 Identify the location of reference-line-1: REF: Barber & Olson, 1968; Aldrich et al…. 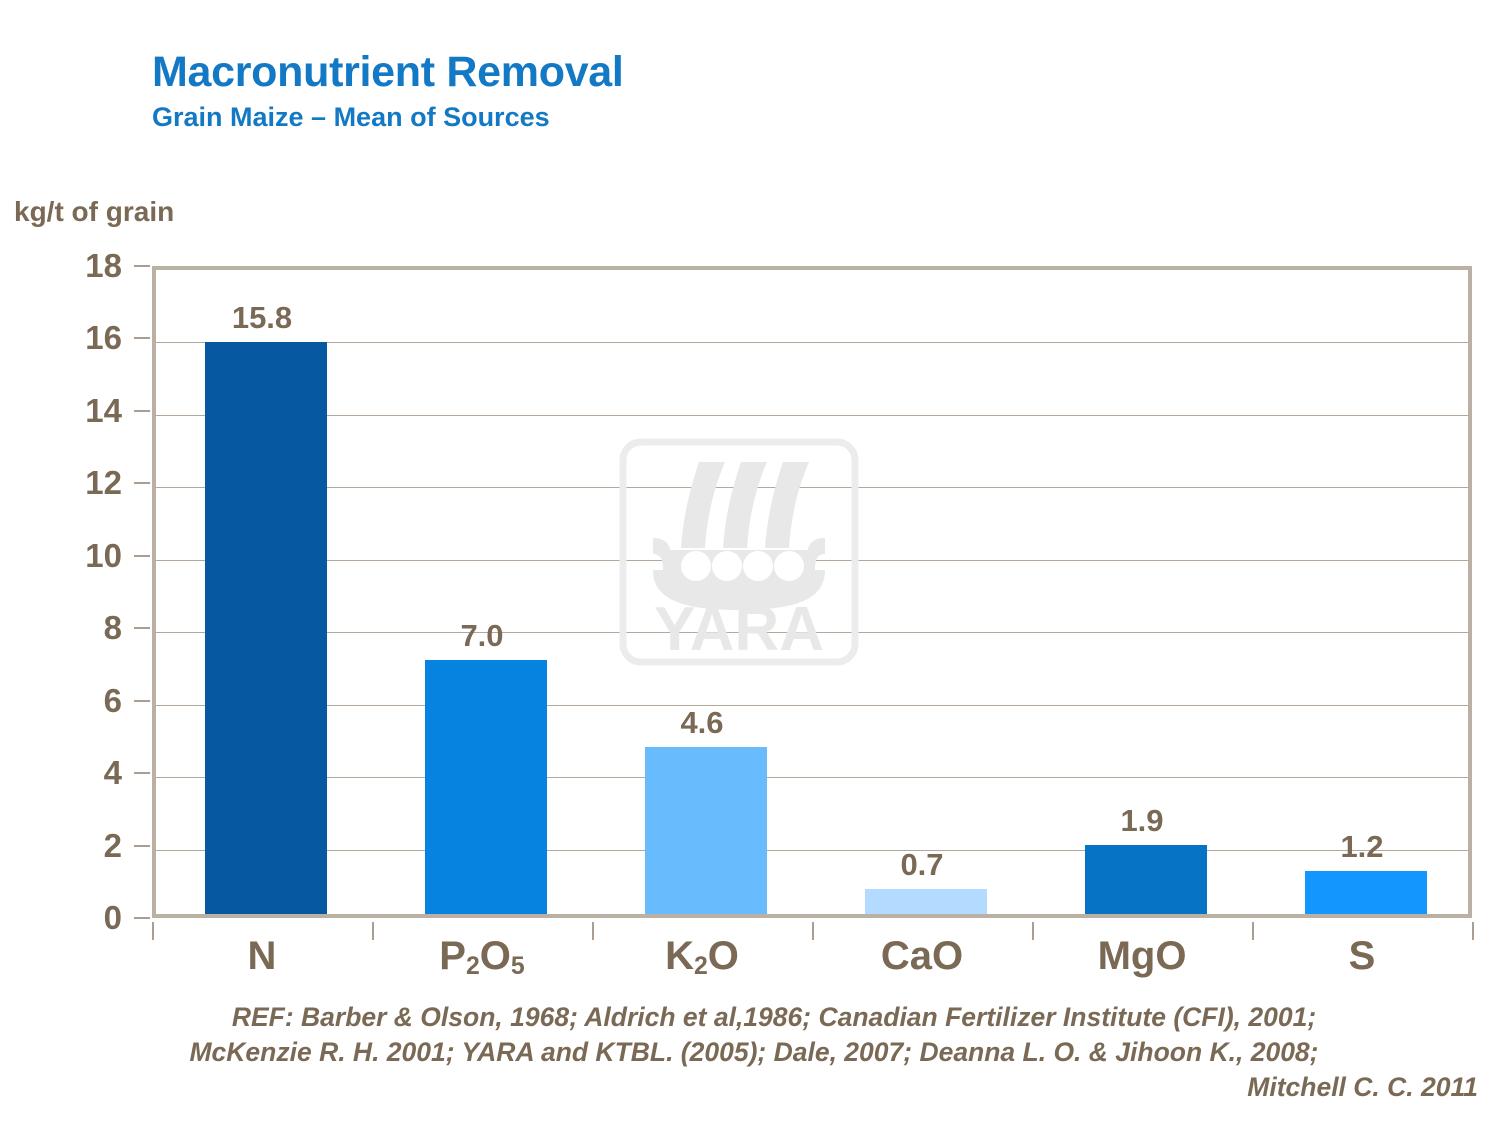
(774, 1017).